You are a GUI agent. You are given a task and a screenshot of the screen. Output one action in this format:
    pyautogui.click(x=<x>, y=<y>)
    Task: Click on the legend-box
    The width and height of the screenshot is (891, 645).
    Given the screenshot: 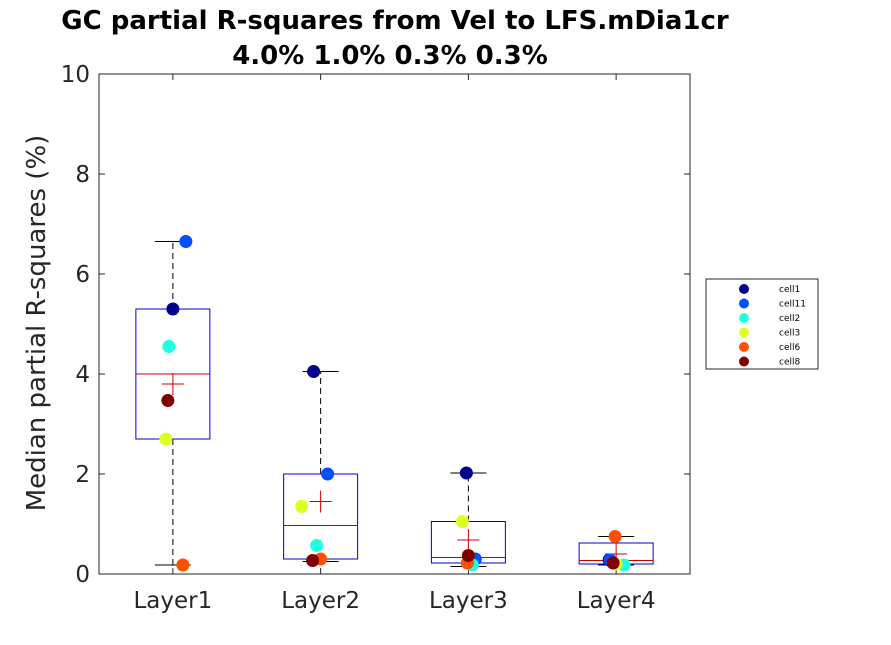 What is the action you would take?
    pyautogui.click(x=762, y=324)
    